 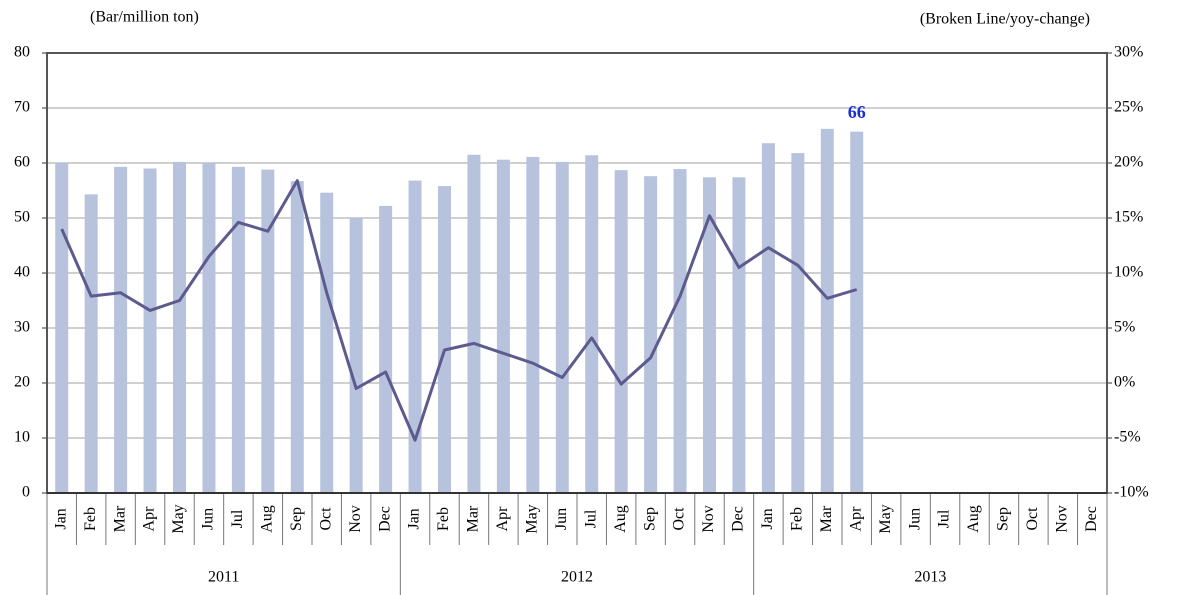 I want to click on y2-tick-label: 15%, so click(x=1128, y=217).